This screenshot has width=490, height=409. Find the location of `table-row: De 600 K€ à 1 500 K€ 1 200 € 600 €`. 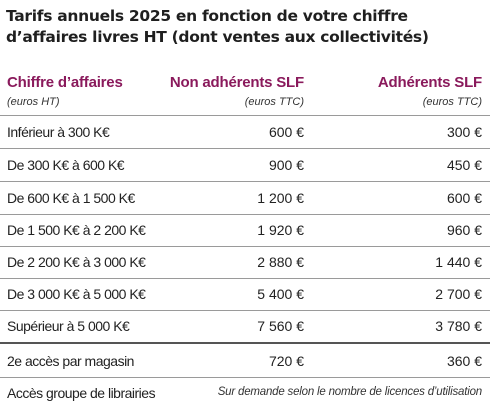

table-row: De 600 K€ à 1 500 K€ 1 200 € 600 € is located at coordinates (245, 198).